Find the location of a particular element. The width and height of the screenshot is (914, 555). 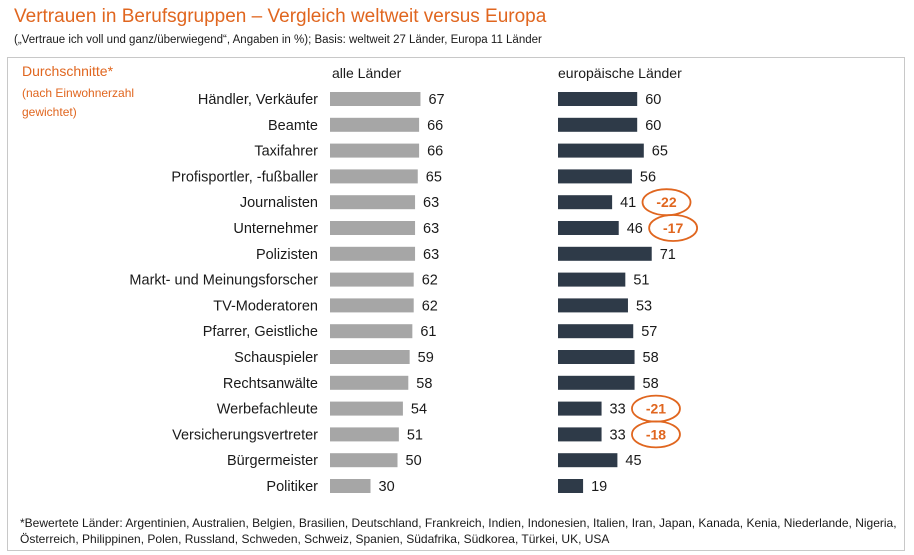

category-label: Profisportler, -fußballer is located at coordinates (244, 177).